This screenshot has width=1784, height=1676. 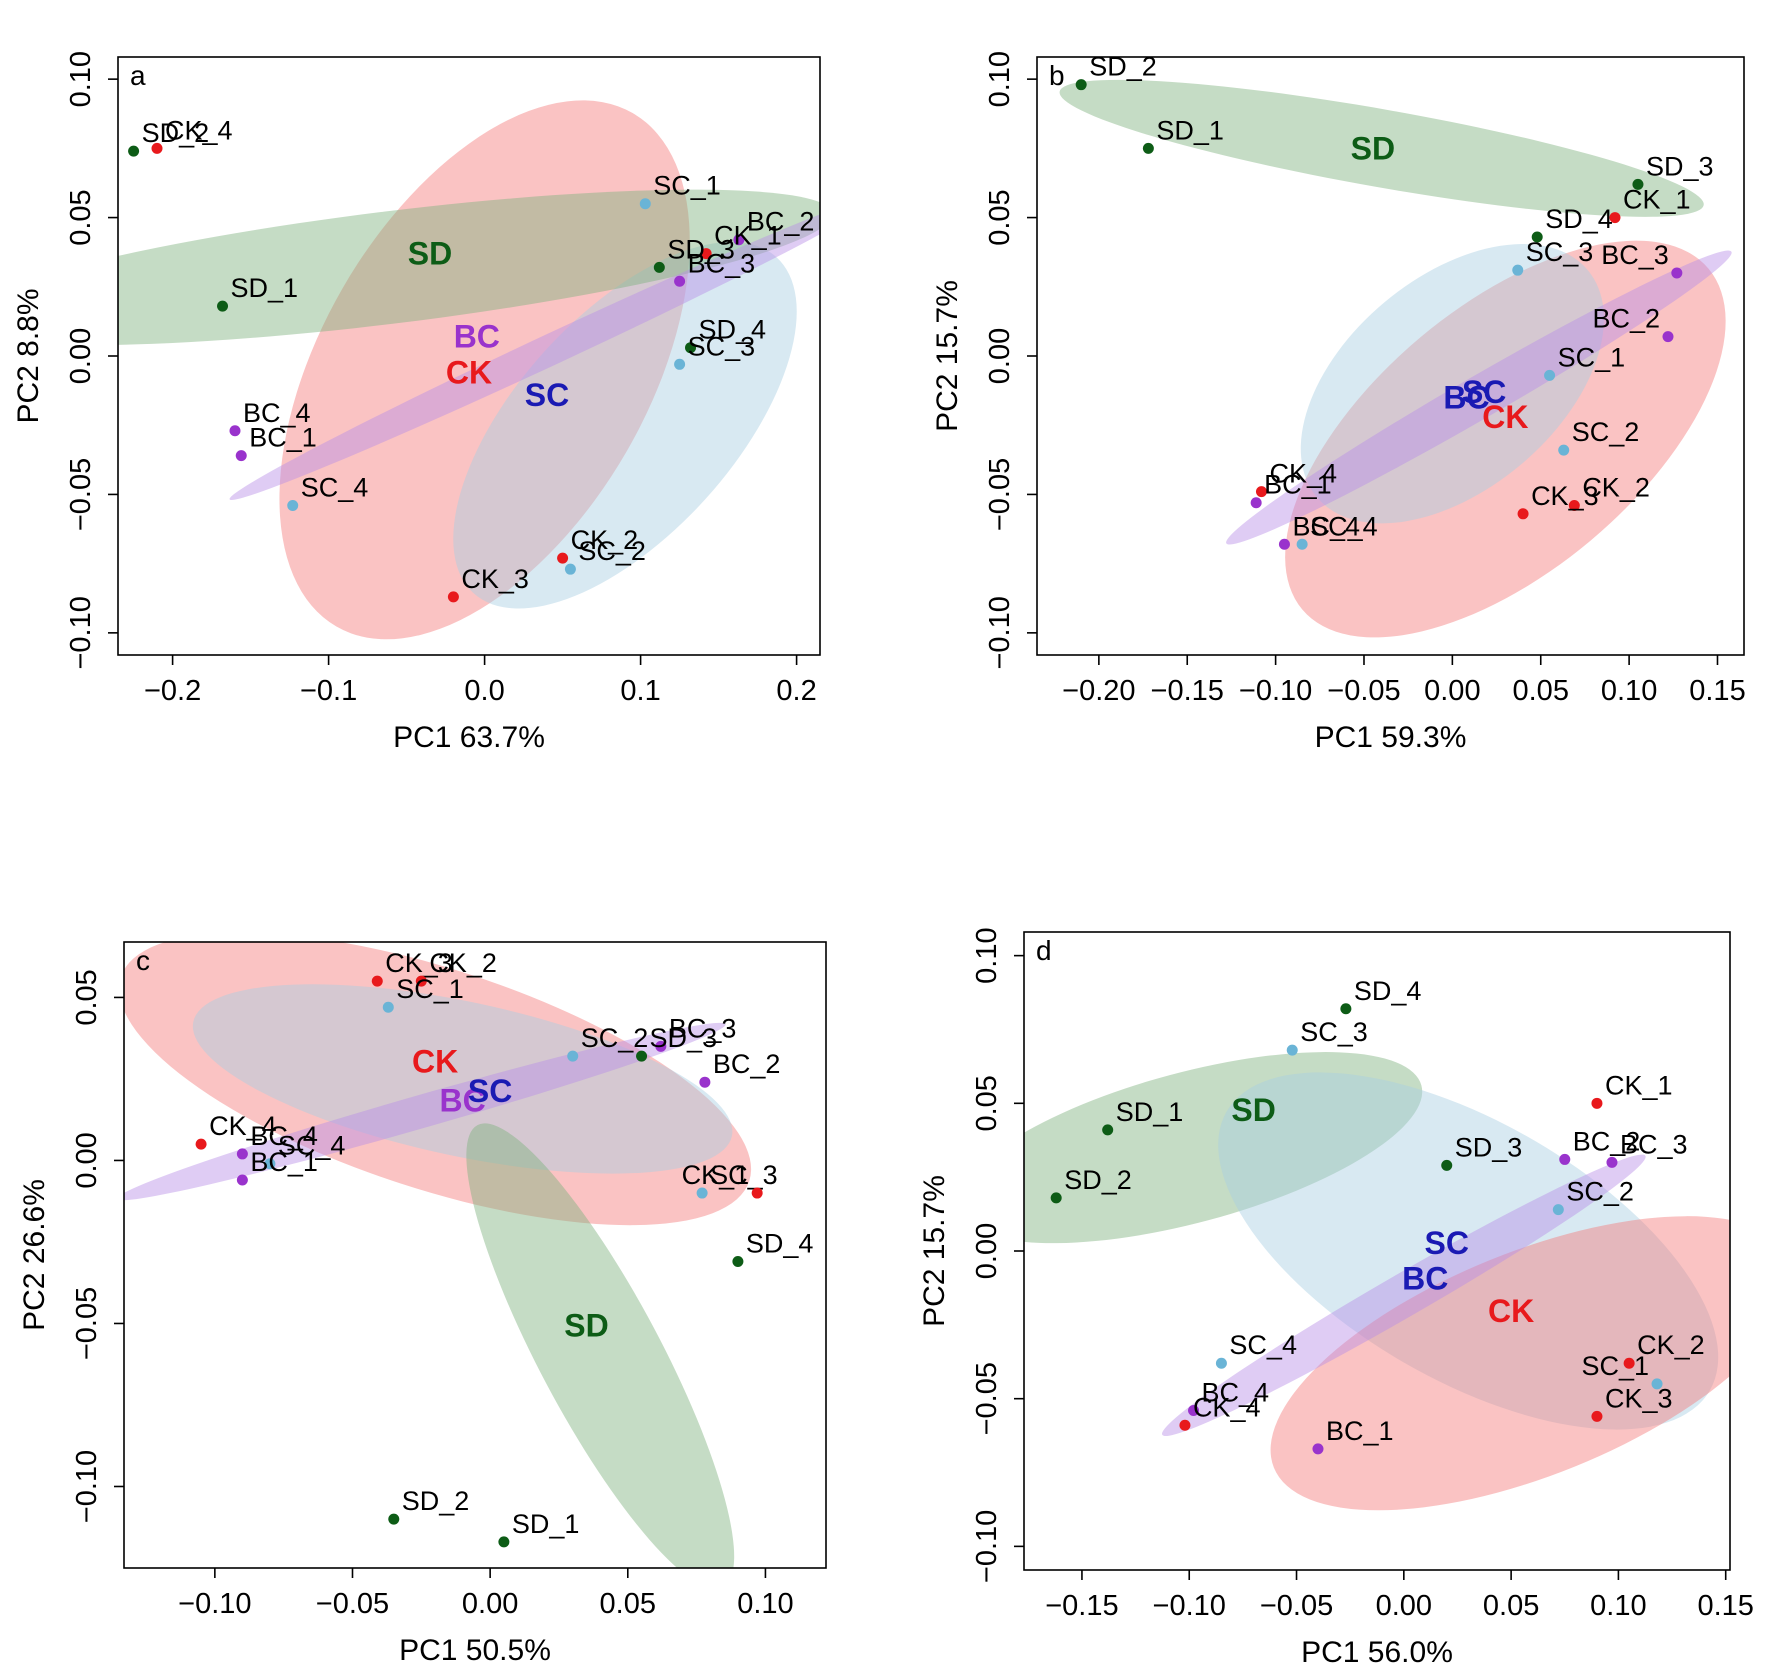 I want to click on plot-frame, so click(x=475, y=1255).